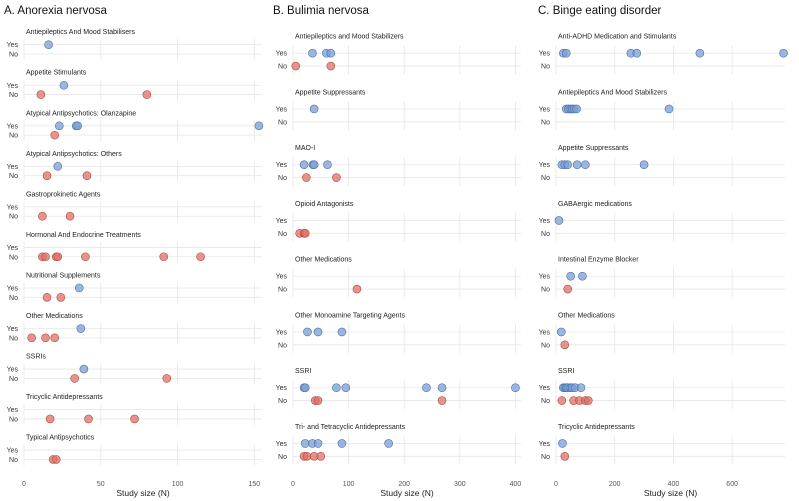 The image size is (799, 501). What do you see at coordinates (134, 247) in the screenshot?
I see `facet: Hormonal And Endocrine Treatments Yes No` at bounding box center [134, 247].